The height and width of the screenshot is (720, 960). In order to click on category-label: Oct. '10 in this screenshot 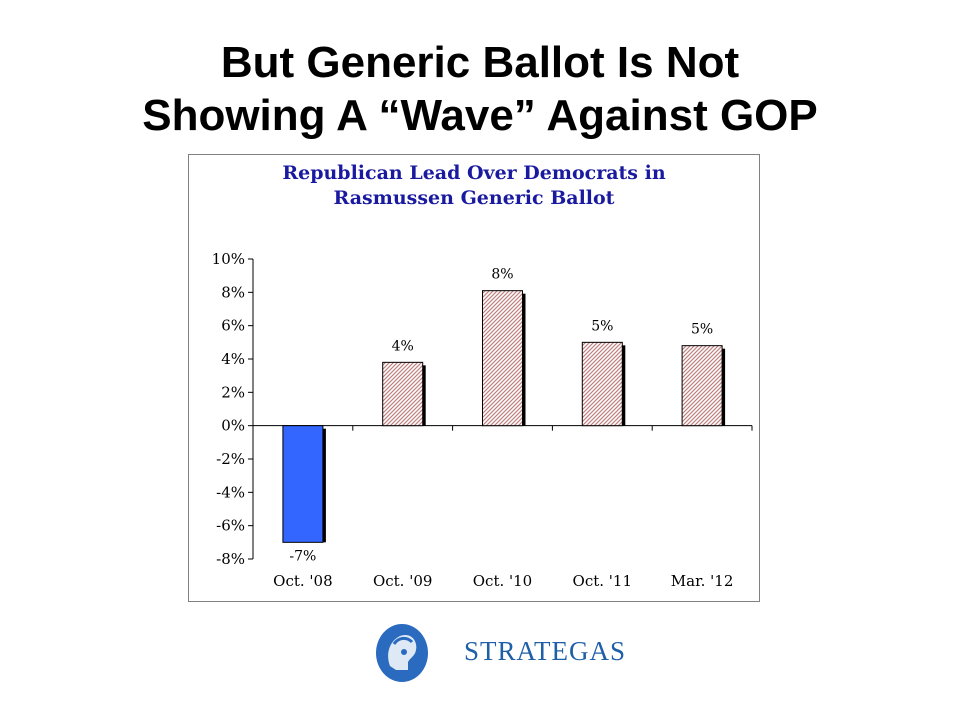, I will do `click(502, 581)`.